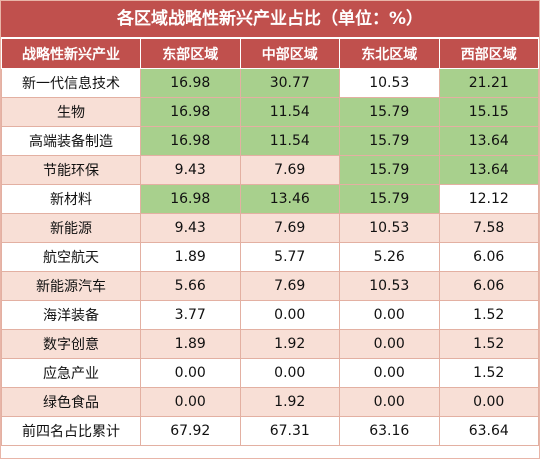 The image size is (540, 459). I want to click on row-value-cell: 15.15, so click(488, 112).